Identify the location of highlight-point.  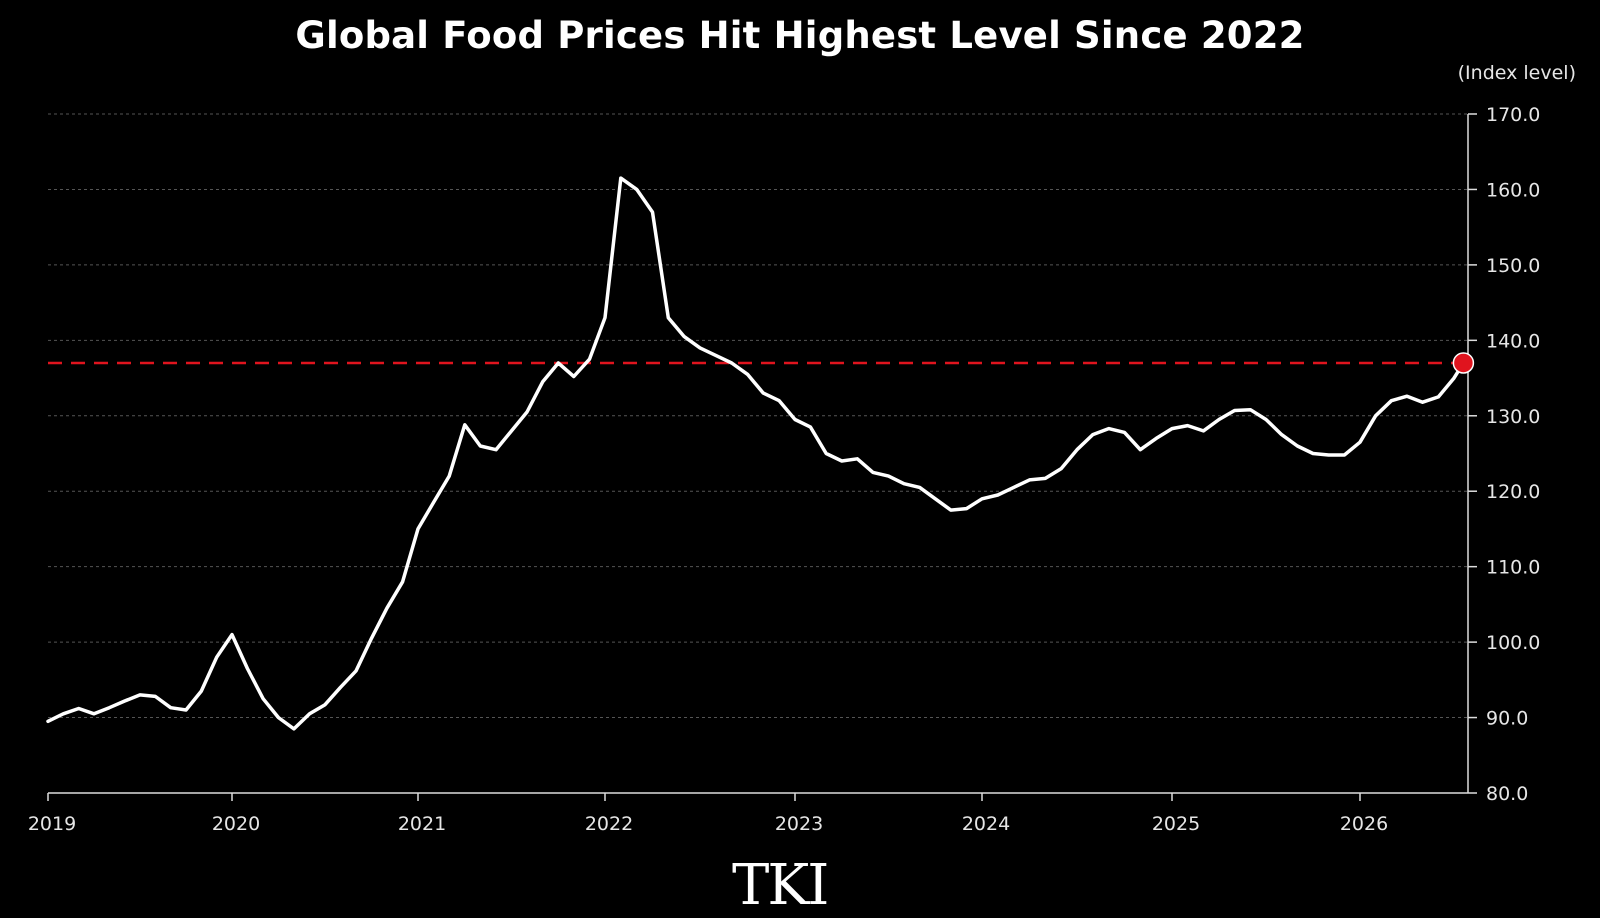
(1463, 363).